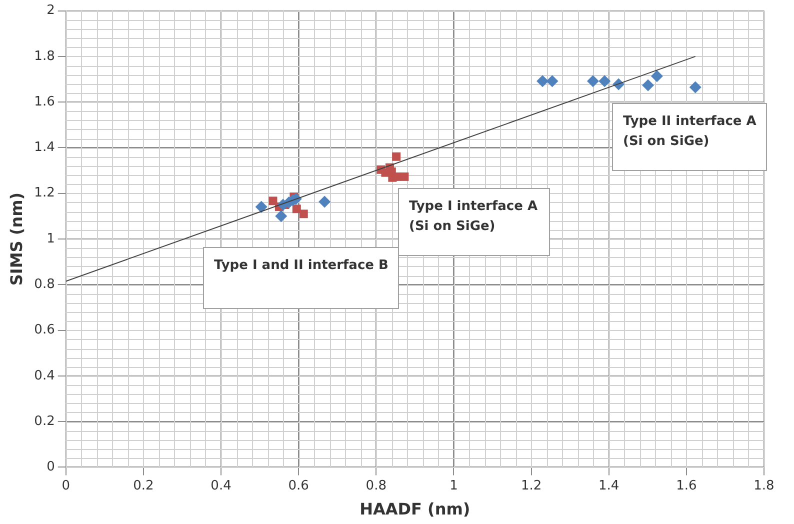 The image size is (794, 524). I want to click on x-axis-title: HAADF (nm), so click(415, 509).